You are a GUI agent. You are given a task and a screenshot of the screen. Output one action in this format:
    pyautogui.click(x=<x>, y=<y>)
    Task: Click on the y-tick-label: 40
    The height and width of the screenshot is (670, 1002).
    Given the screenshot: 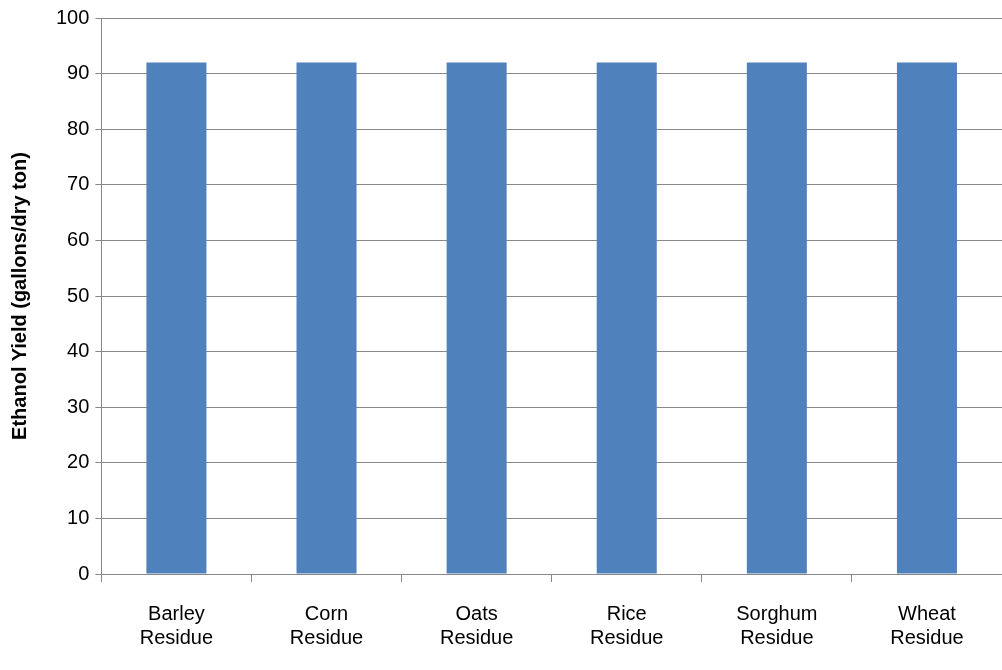 What is the action you would take?
    pyautogui.click(x=78, y=350)
    